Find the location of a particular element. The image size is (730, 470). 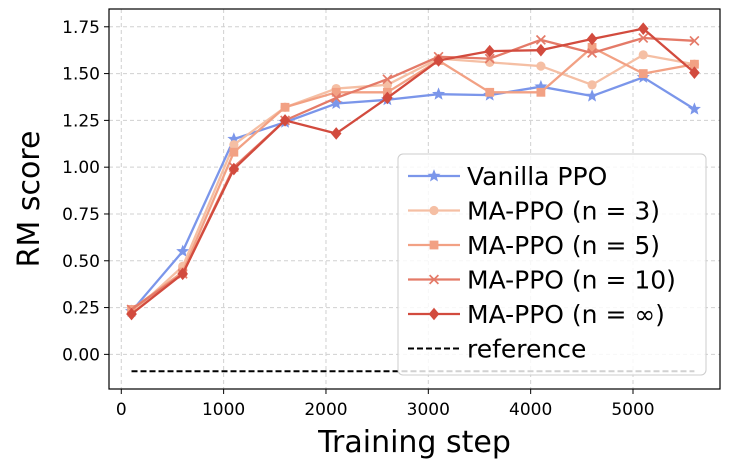

y-tick-label: 1.75 is located at coordinates (81, 28).